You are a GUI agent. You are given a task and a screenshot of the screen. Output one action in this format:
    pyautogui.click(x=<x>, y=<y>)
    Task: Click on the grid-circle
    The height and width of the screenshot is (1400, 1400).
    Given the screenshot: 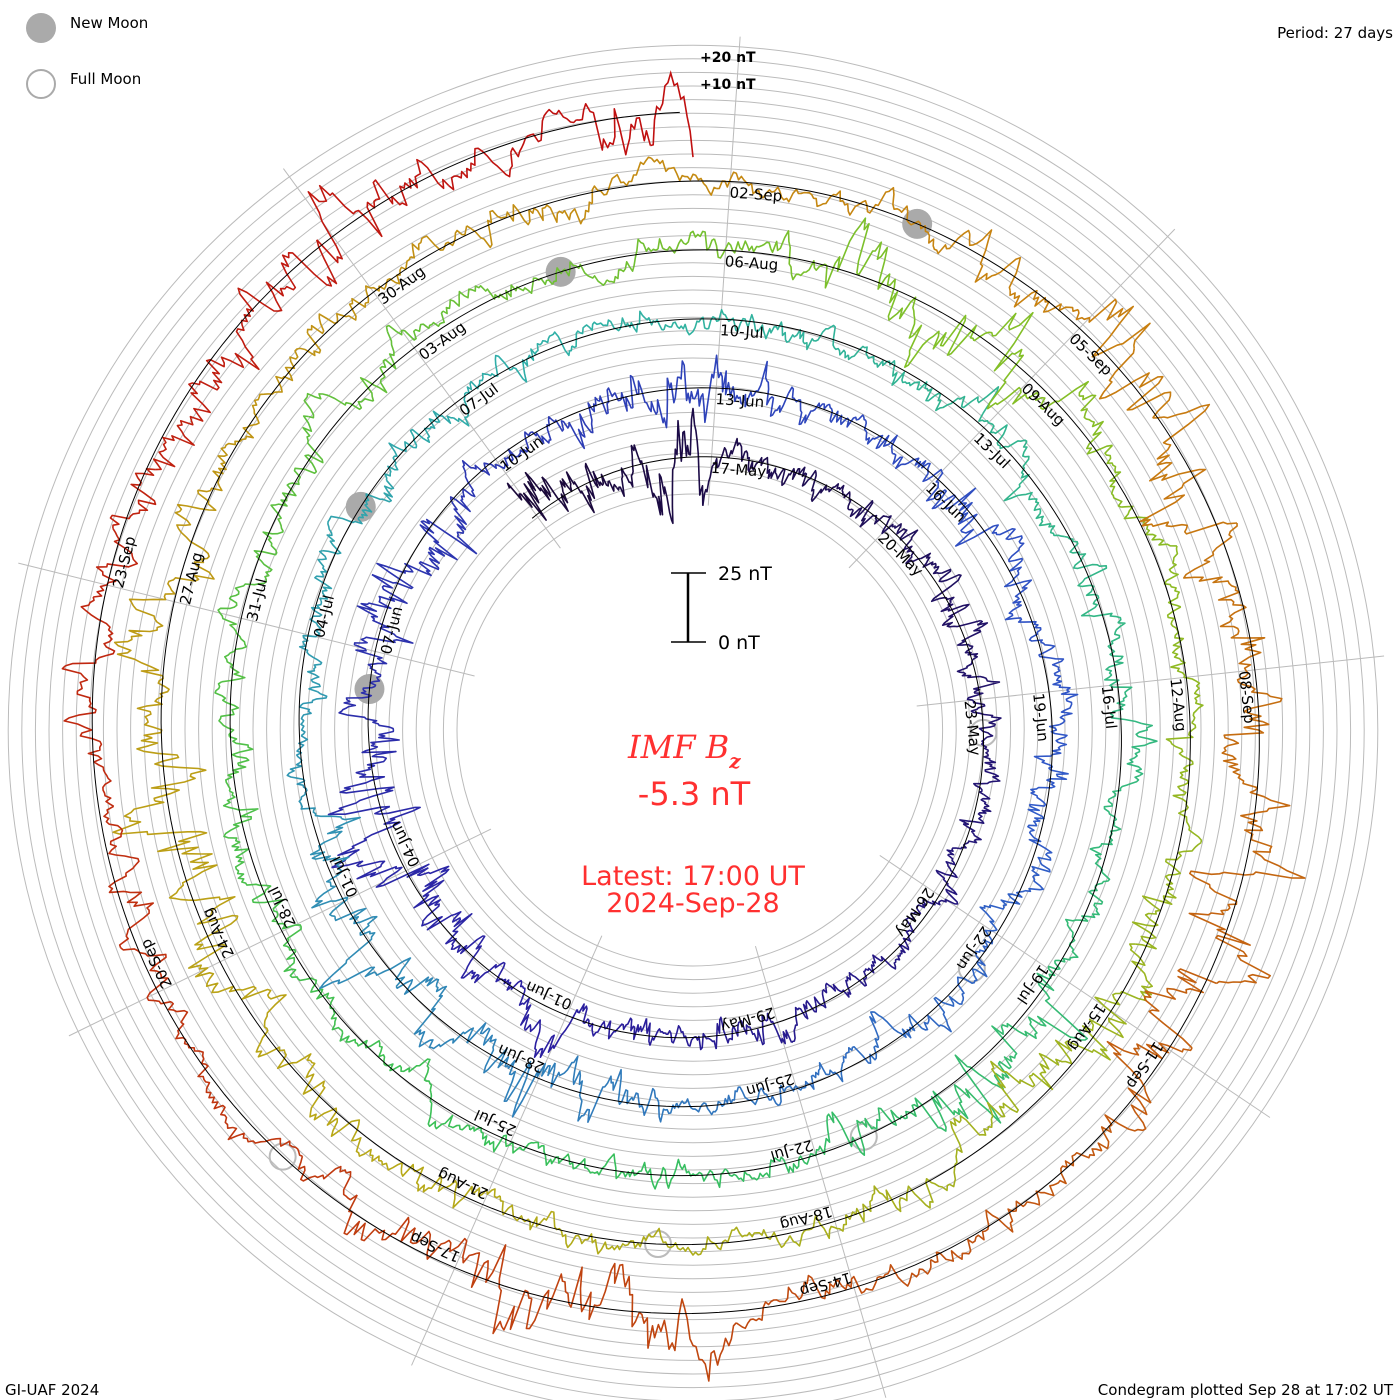 What is the action you would take?
    pyautogui.click(x=693, y=730)
    